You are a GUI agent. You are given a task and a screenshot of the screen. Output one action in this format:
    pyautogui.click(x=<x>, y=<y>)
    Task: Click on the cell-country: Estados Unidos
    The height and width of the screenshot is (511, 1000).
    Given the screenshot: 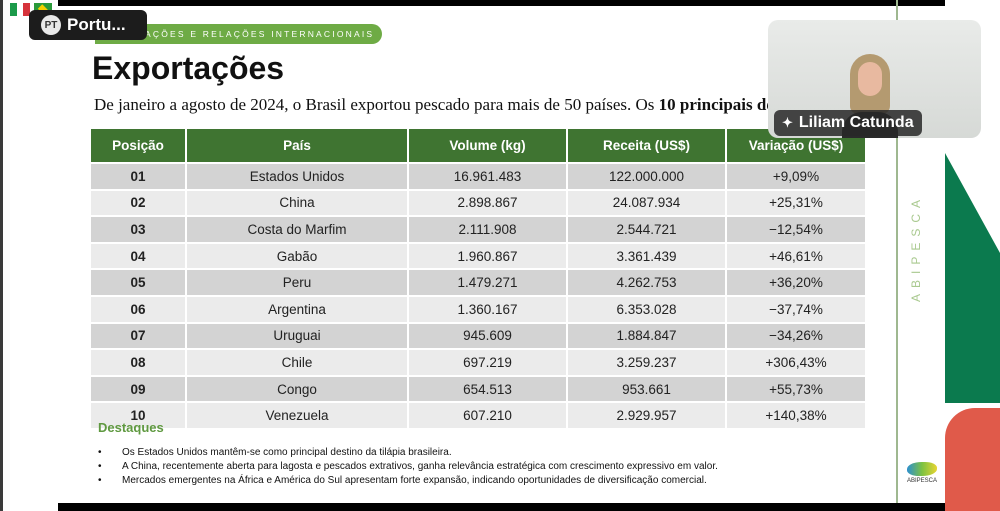 What is the action you would take?
    pyautogui.click(x=298, y=175)
    